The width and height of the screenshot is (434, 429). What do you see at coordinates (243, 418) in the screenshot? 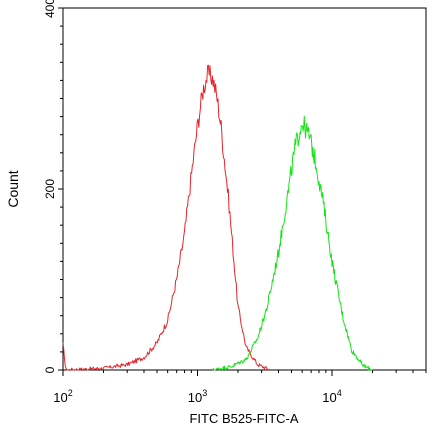
I see `x-axis-label: FITC B525-FITC-A` at bounding box center [243, 418].